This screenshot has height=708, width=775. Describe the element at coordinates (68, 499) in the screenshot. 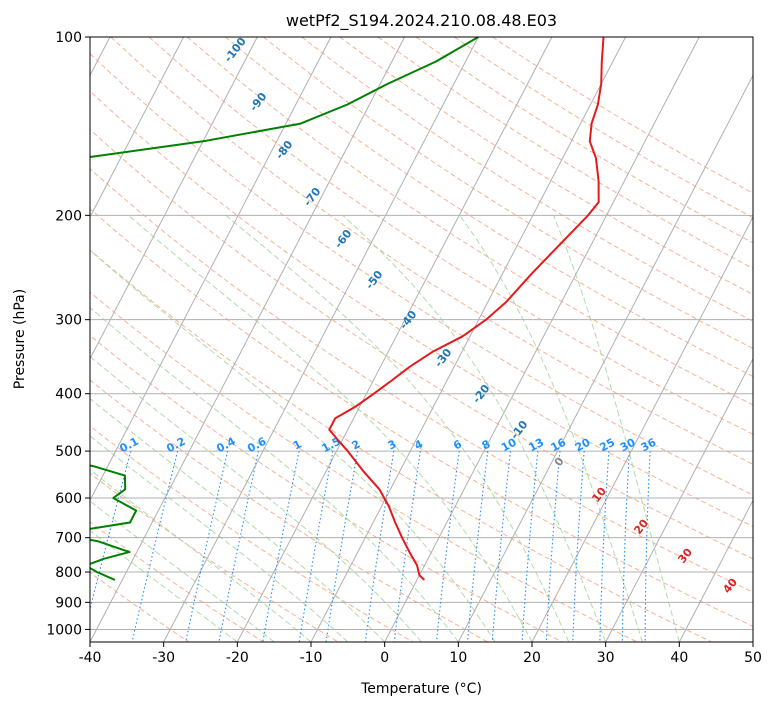

I see `y-tick-label: 600` at that location.